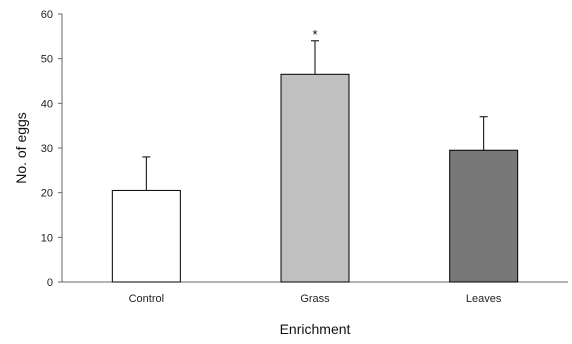 This screenshot has width=572, height=344. I want to click on error-bar-leaves, so click(483, 133).